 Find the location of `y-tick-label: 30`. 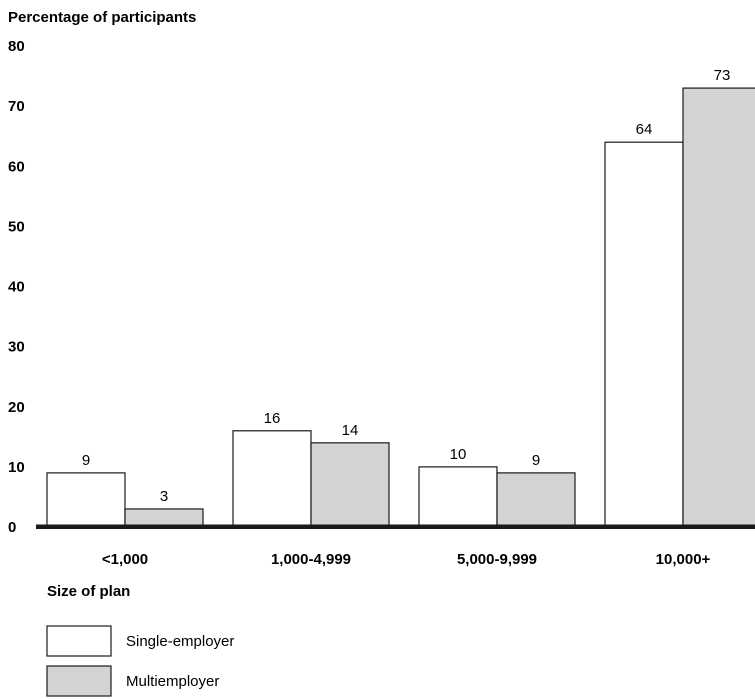

y-tick-label: 30 is located at coordinates (16, 347).